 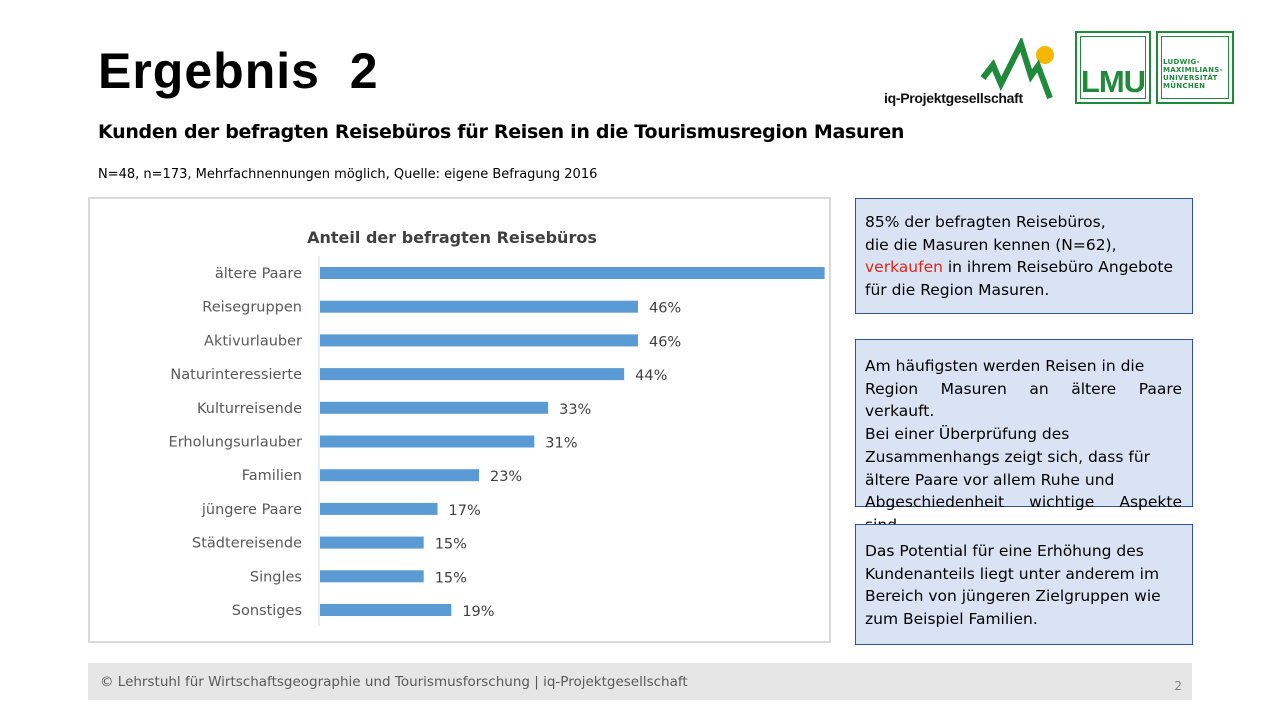 What do you see at coordinates (267, 611) in the screenshot?
I see `category-label: Sonstiges` at bounding box center [267, 611].